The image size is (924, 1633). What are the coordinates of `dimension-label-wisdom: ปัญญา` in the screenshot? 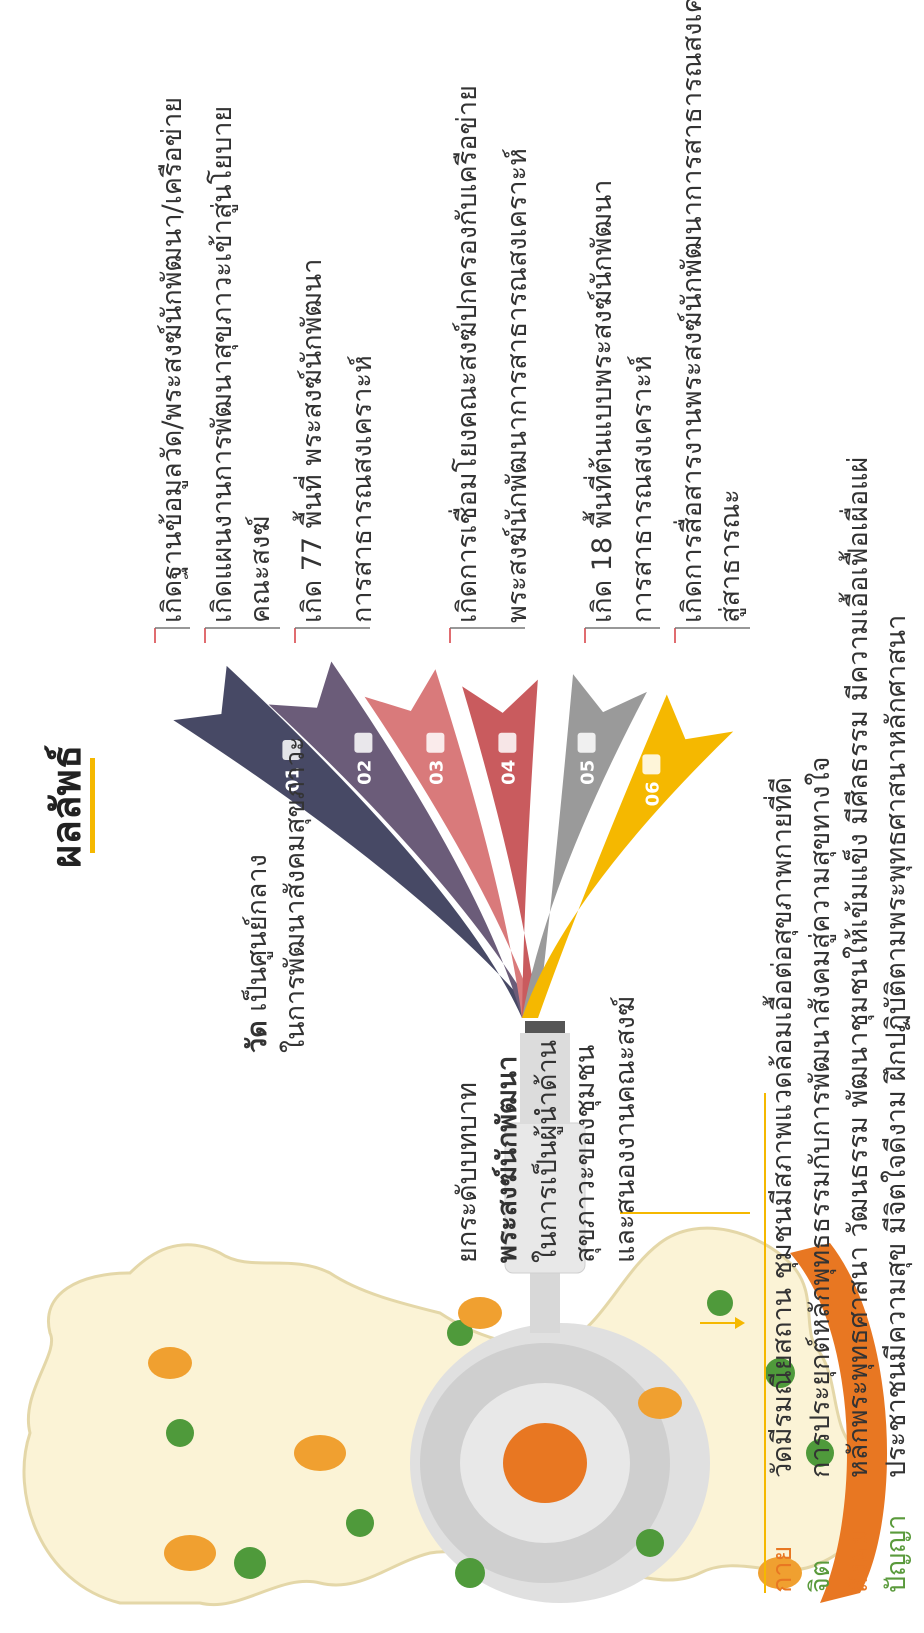 It's located at (896, 1553).